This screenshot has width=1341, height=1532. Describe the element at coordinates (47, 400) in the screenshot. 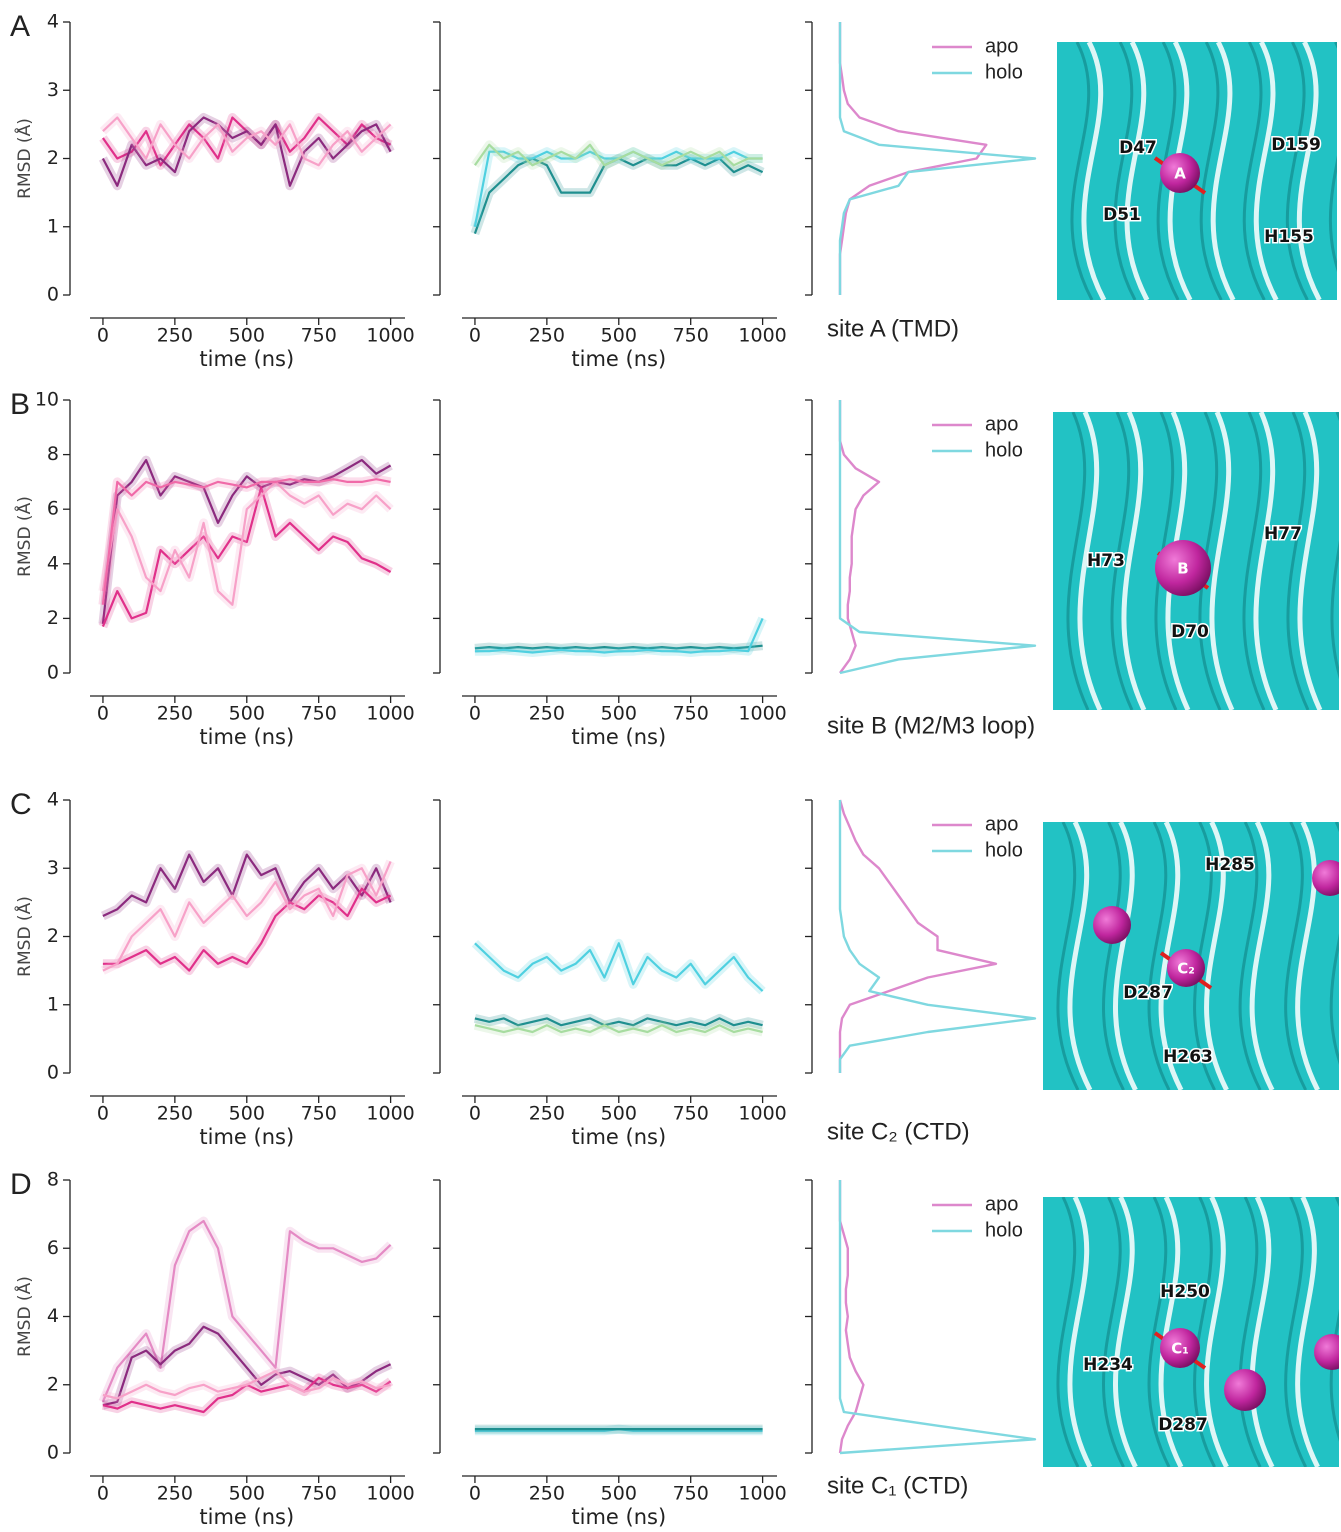

I see `y-tick-label: 10` at that location.